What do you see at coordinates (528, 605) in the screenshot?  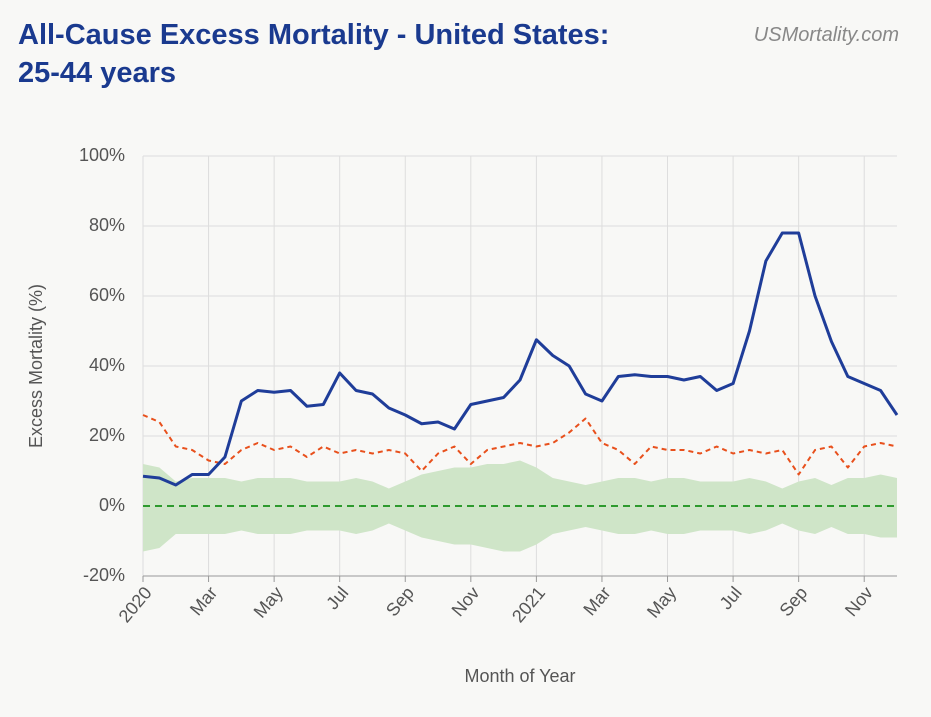 I see `x-tick-label: 2021` at bounding box center [528, 605].